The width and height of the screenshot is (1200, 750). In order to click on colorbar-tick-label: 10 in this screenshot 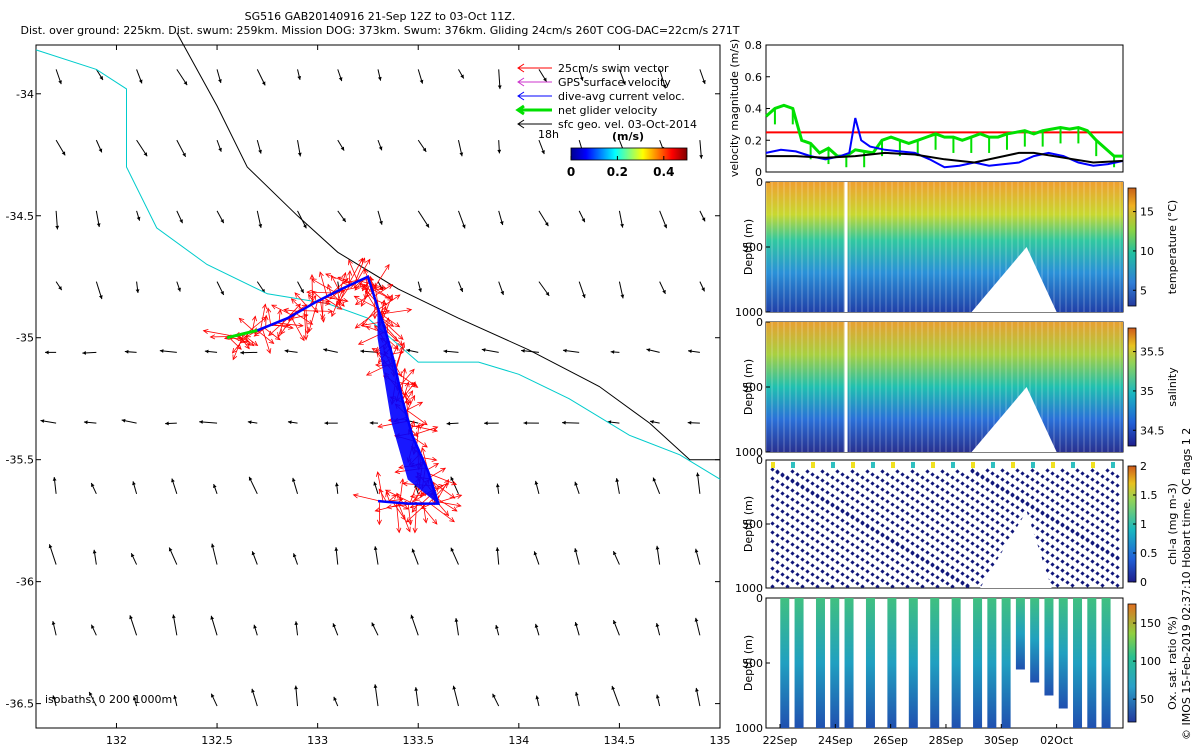, I will do `click(1147, 251)`.